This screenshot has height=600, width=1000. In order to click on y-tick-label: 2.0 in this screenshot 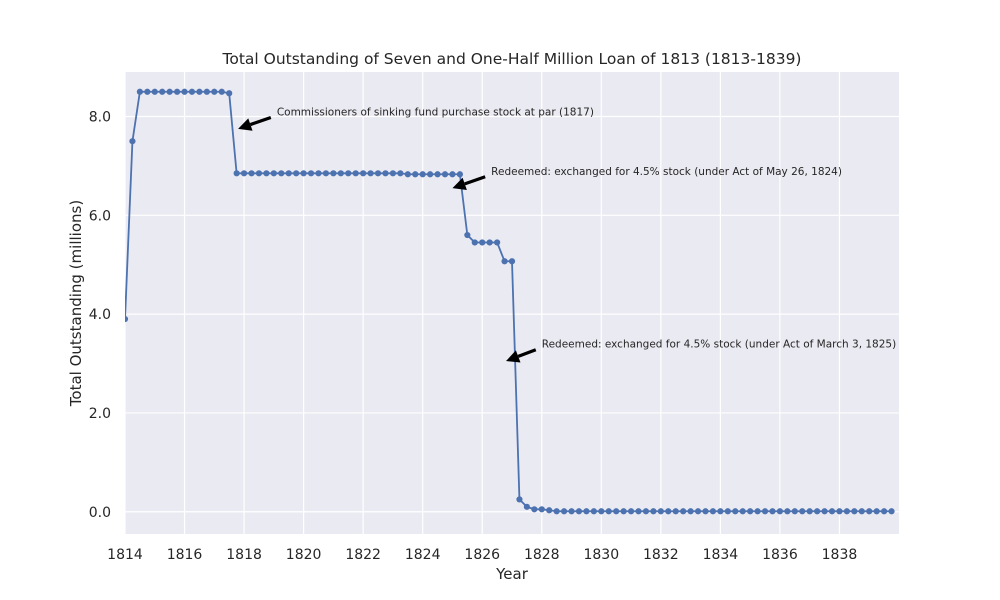, I will do `click(100, 414)`.